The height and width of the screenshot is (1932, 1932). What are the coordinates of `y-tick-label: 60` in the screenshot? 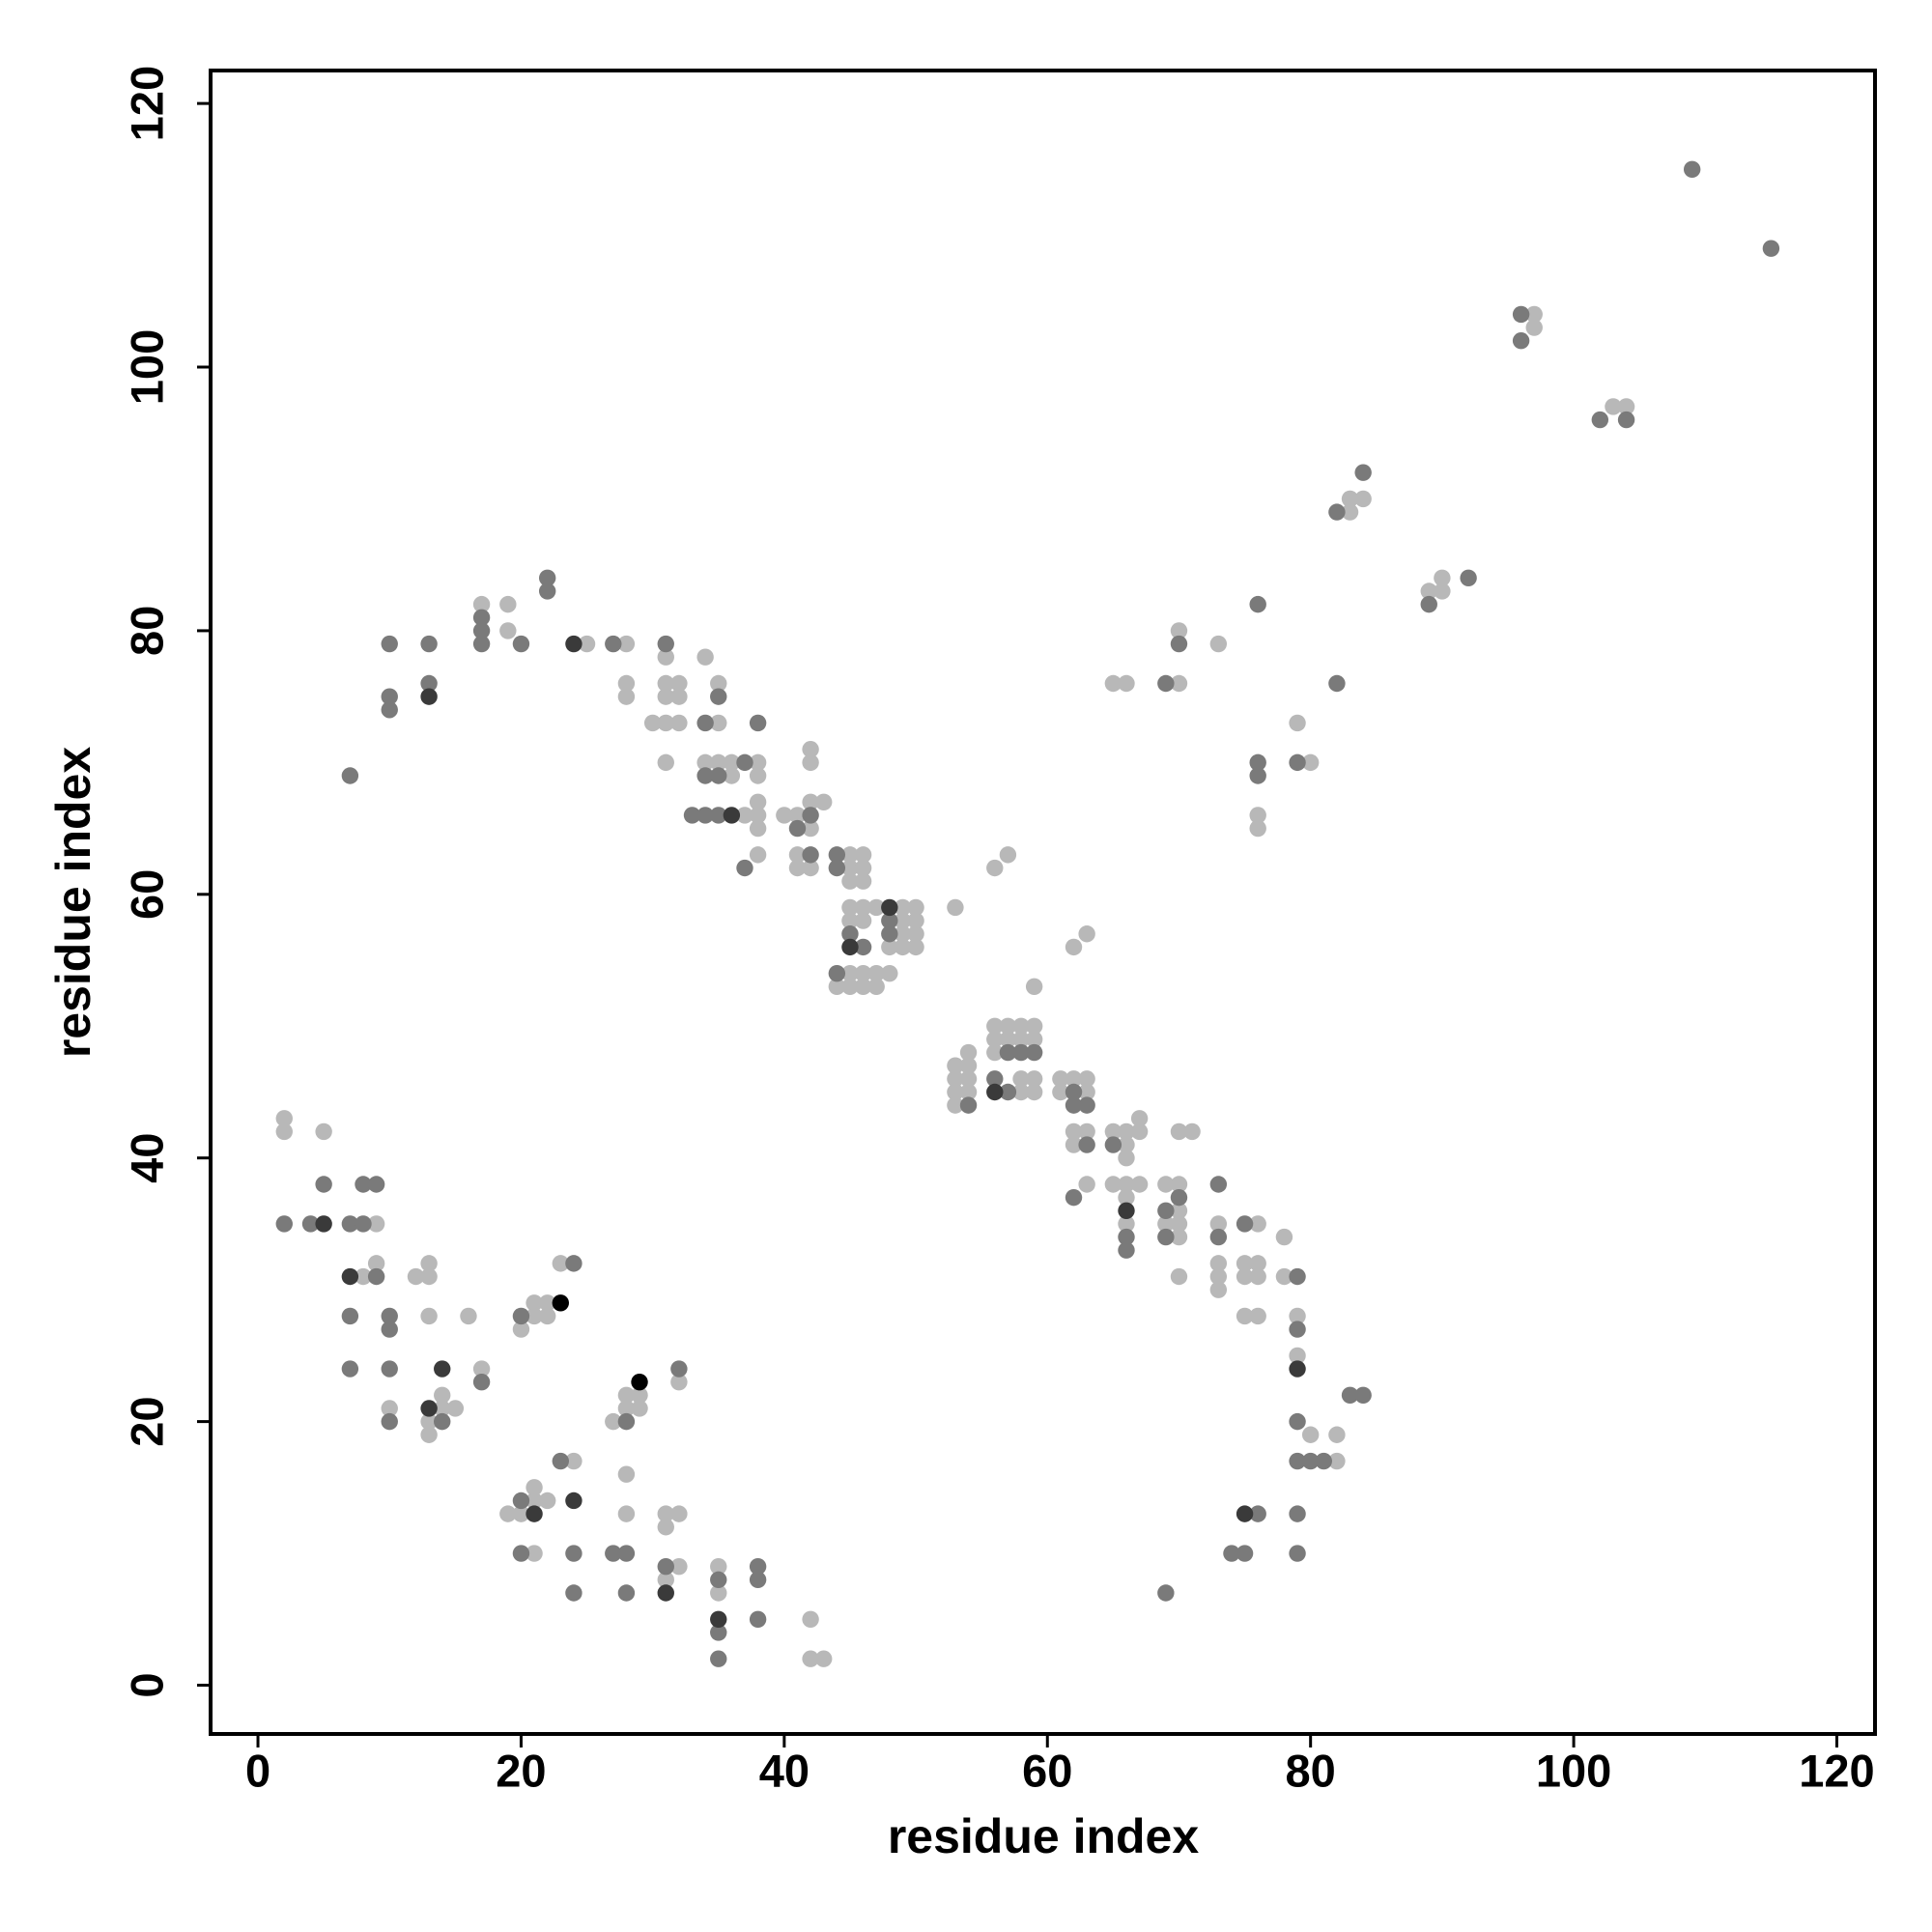 It's located at (146, 894).